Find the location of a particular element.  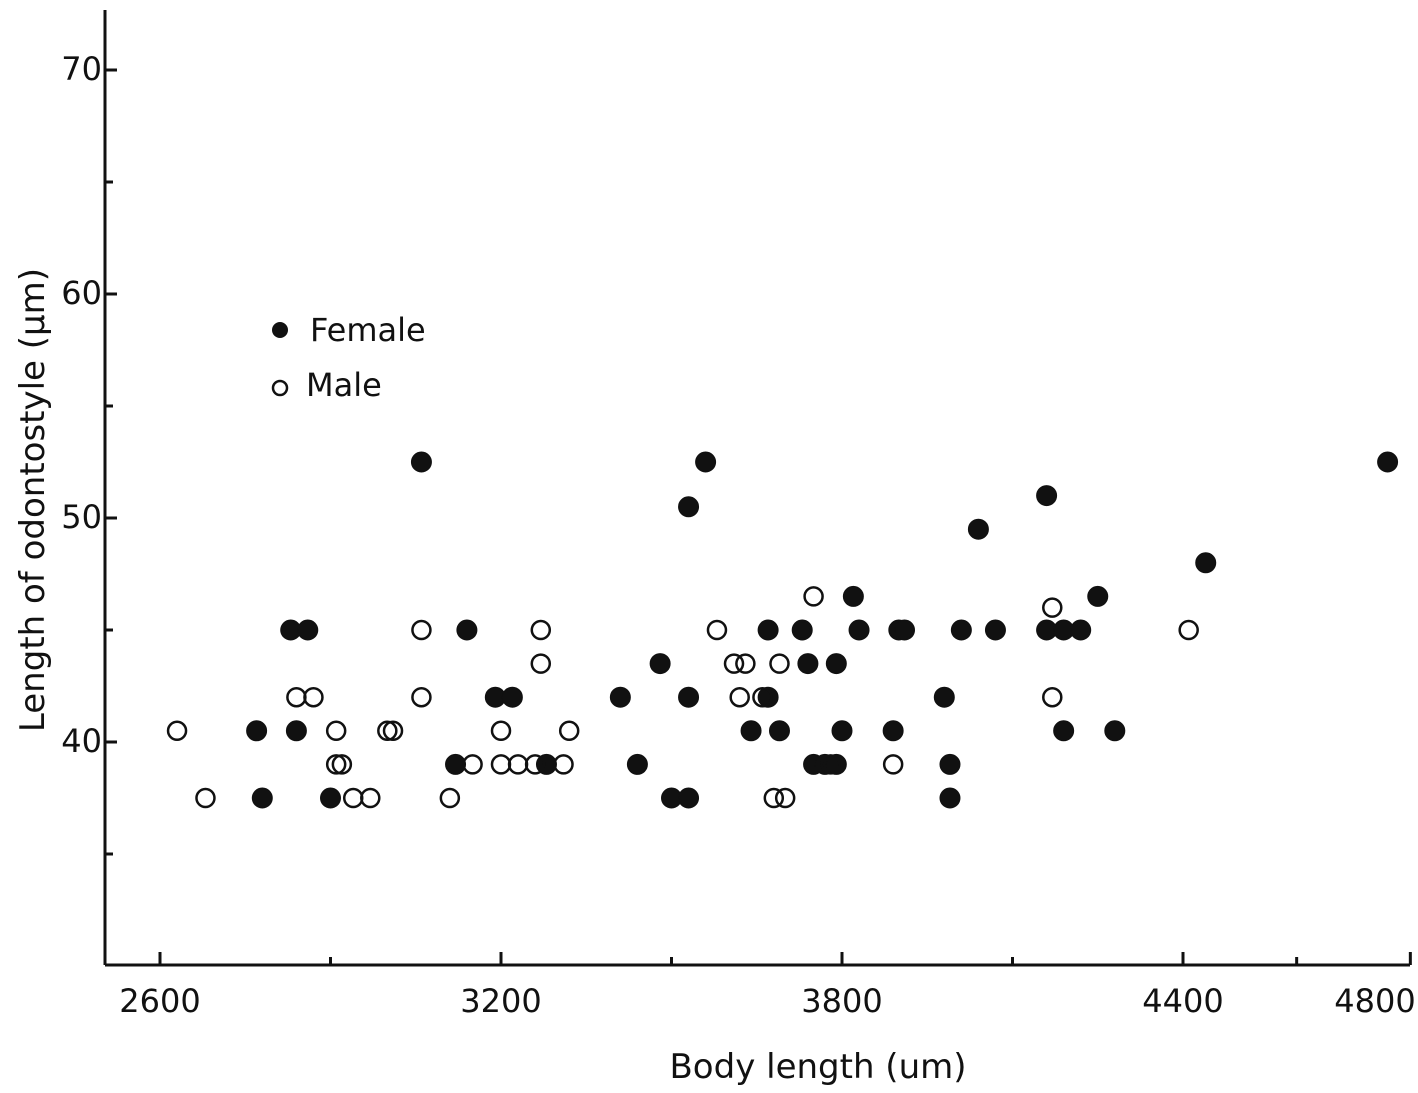

legend-female-marker is located at coordinates (280, 330).